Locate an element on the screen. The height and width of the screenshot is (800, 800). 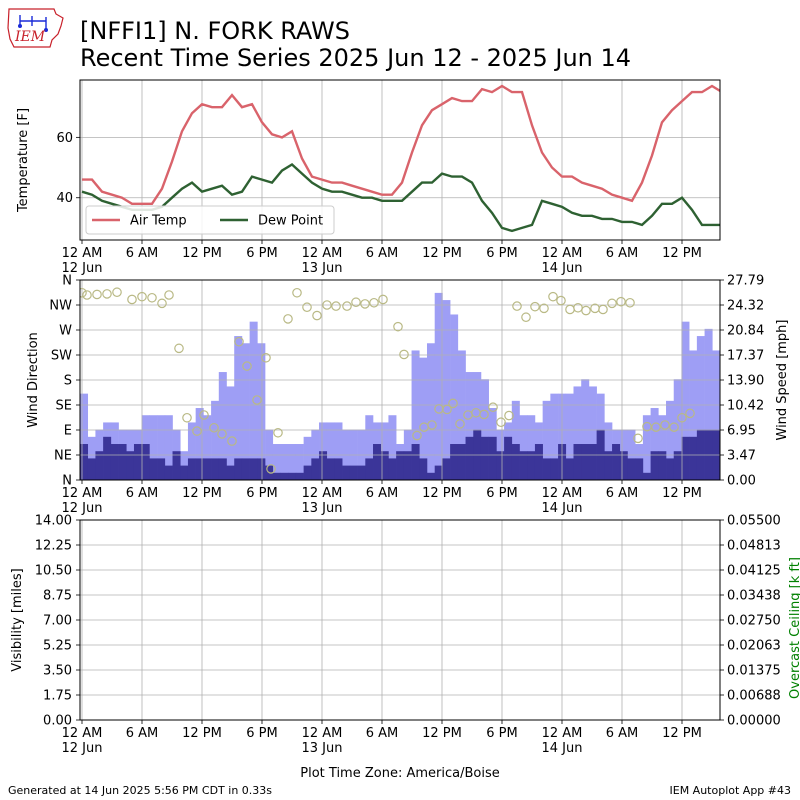
y2-tick-label: 3.47 is located at coordinates (741, 456).